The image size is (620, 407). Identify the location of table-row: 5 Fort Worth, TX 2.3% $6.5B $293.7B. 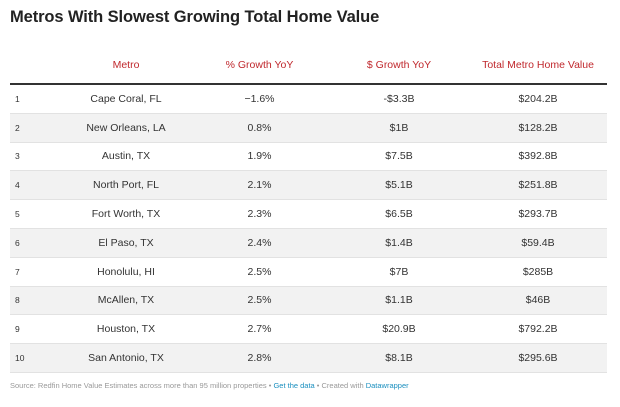
(308, 214).